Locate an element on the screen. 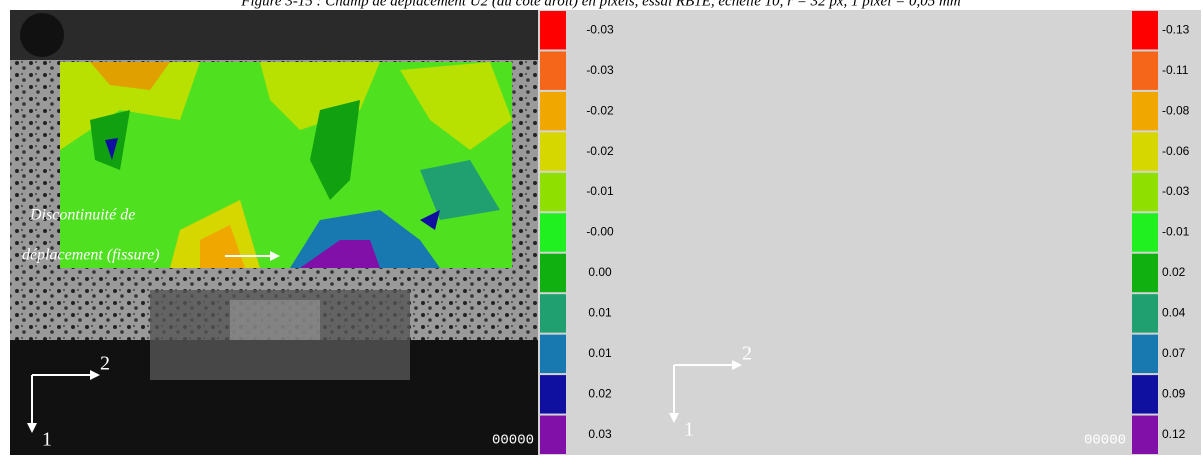  annotation: déplacement (fissure) is located at coordinates (91, 255).